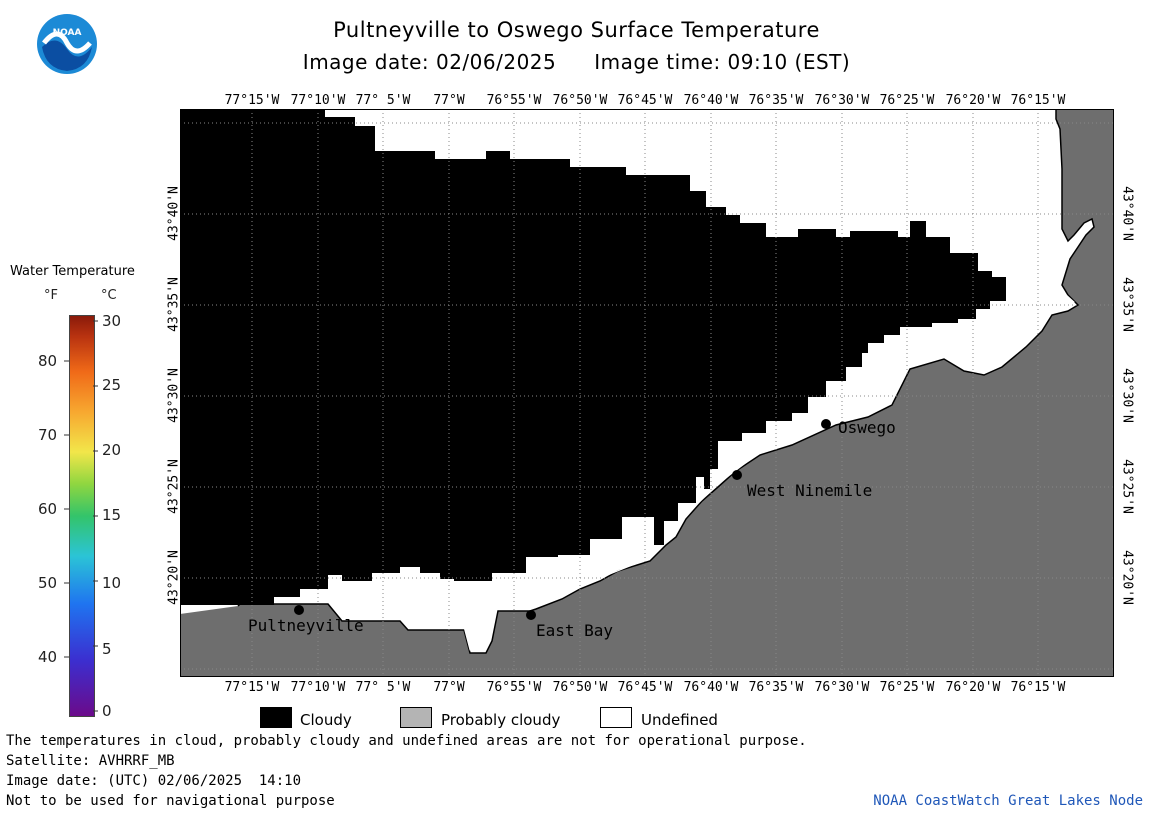  I want to click on place-label-oswego: Oswego, so click(867, 427).